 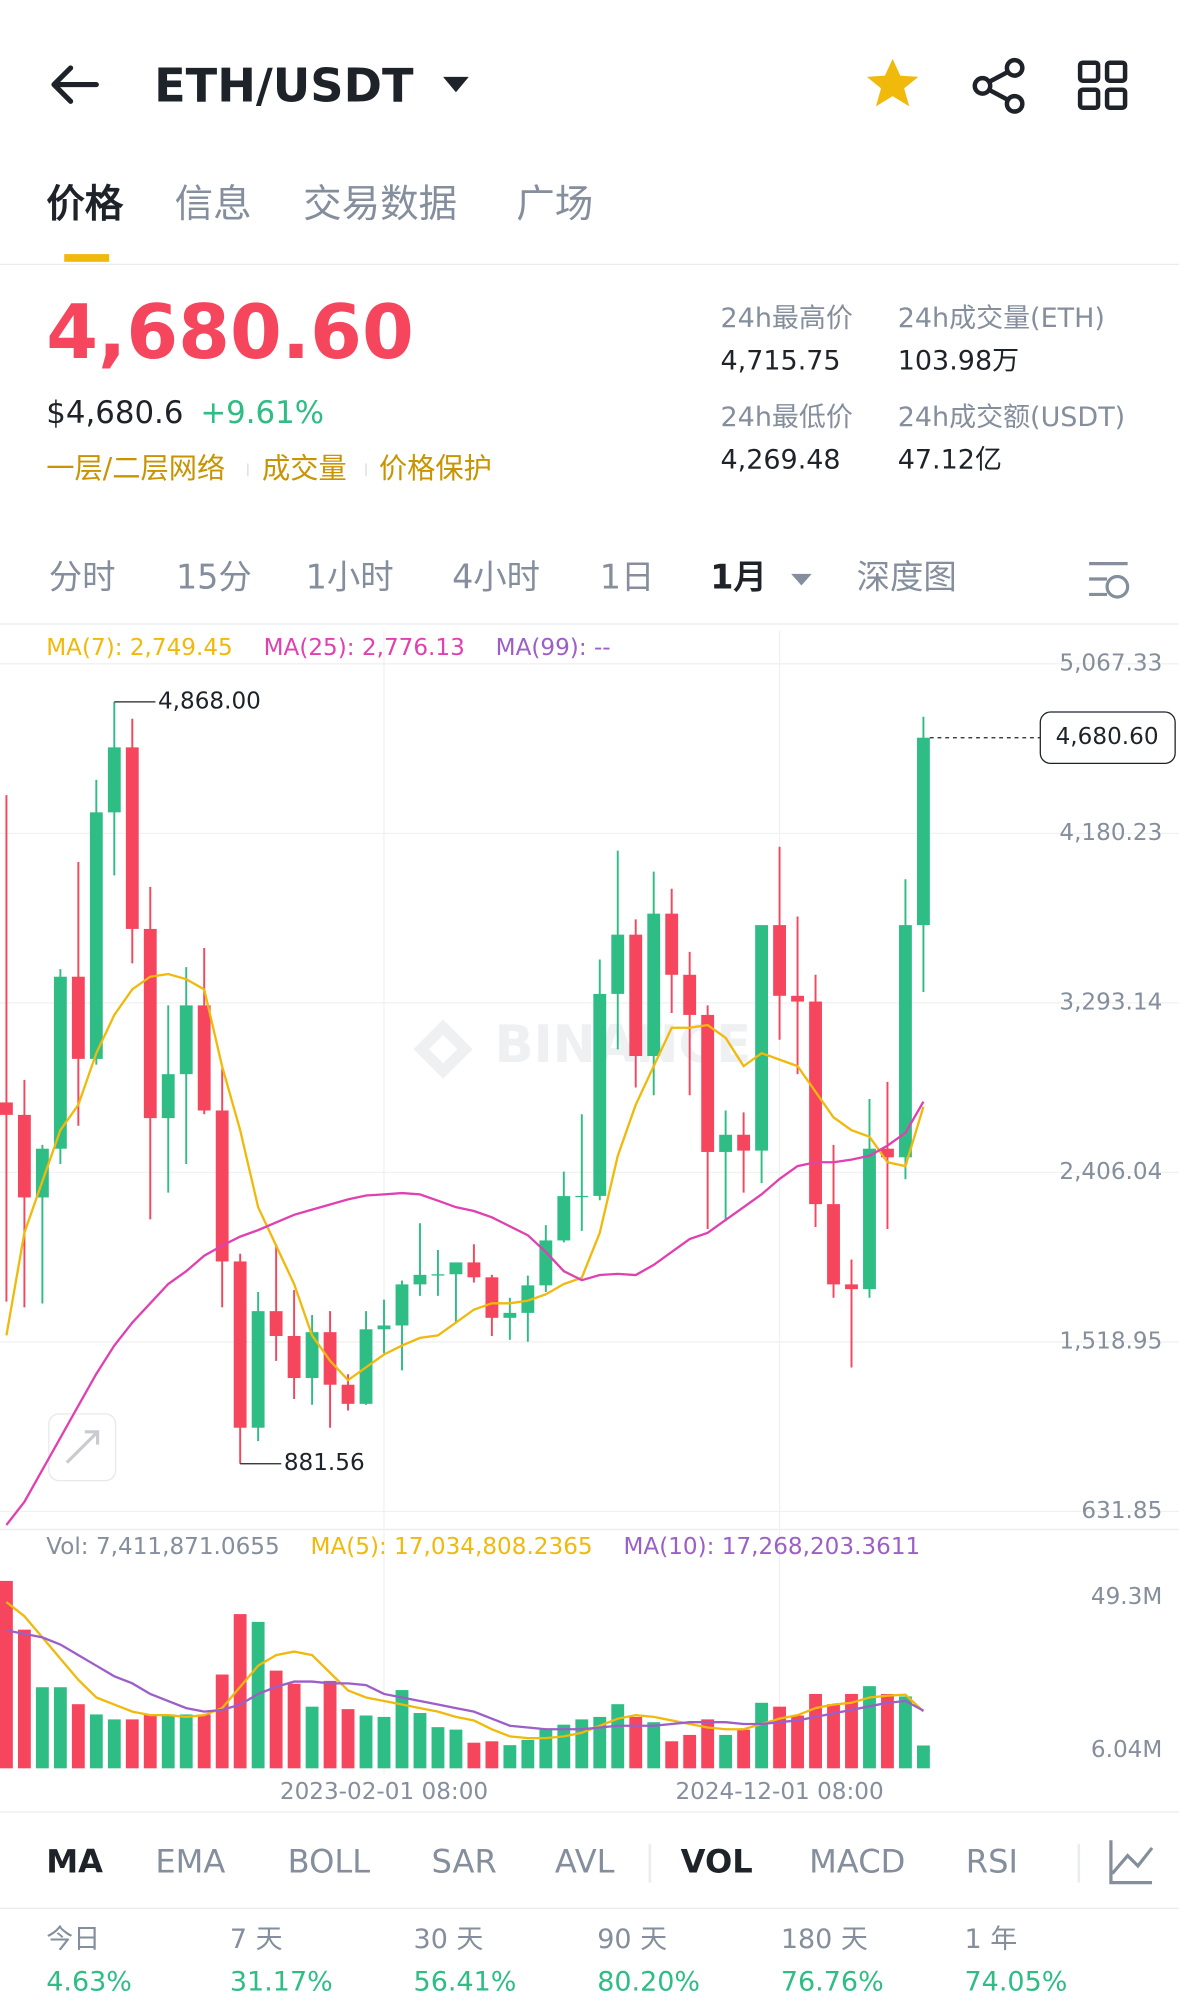 What do you see at coordinates (787, 318) in the screenshot?
I see `stat-label: 24h最高价` at bounding box center [787, 318].